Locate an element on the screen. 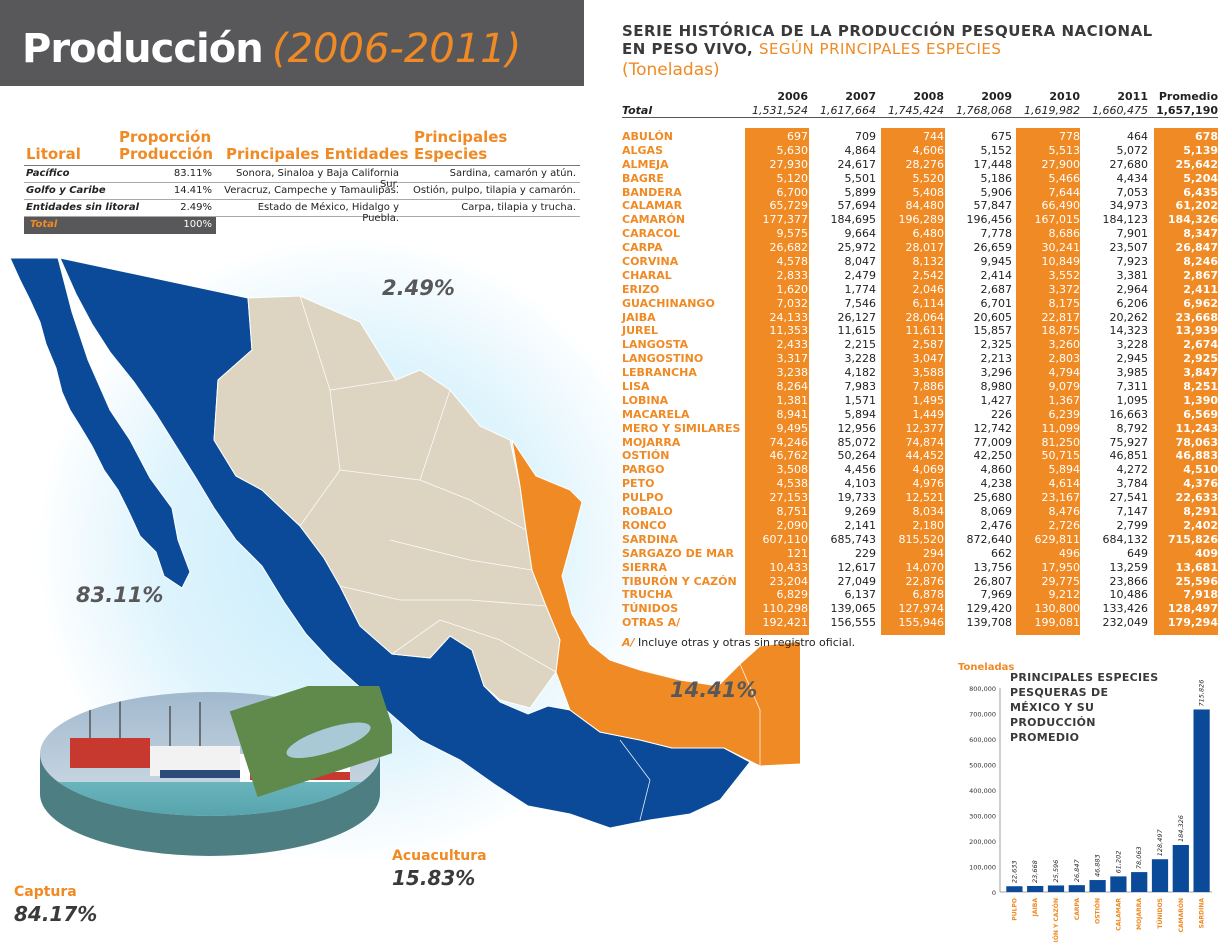  production-row: ABULÓN 697 709 744 675 778 464 678 is located at coordinates (920, 137).